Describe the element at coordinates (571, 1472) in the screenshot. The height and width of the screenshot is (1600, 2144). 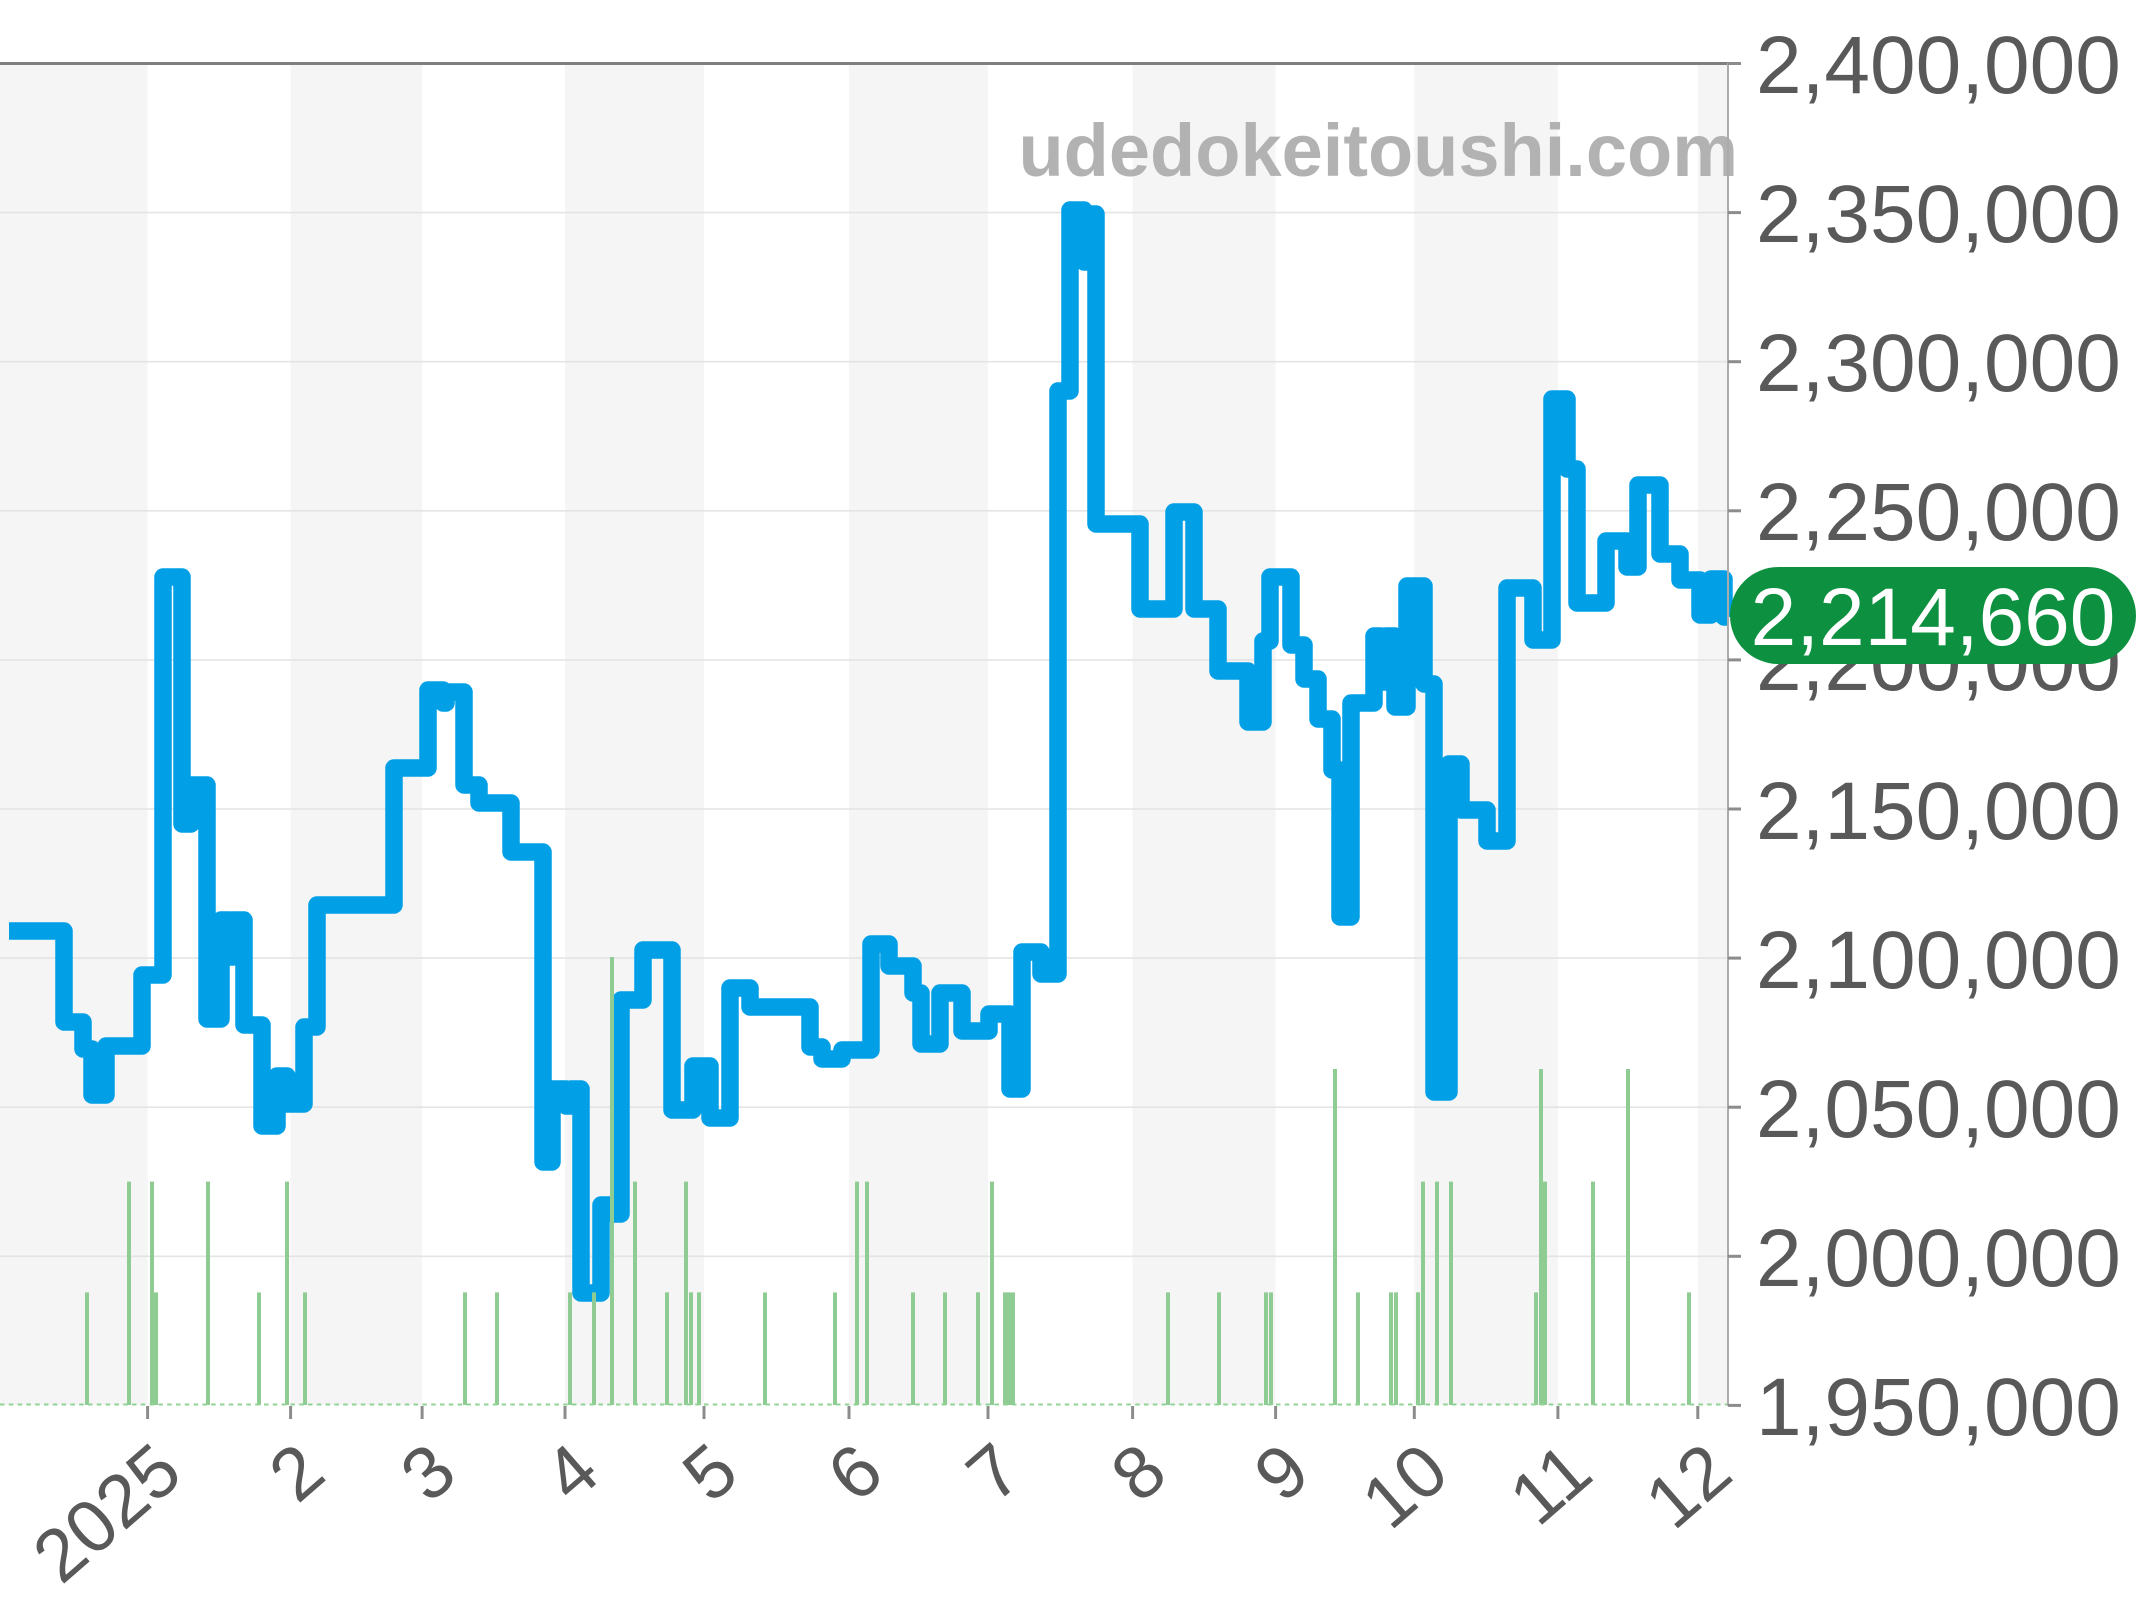
I see `svg-text: 4` at that location.